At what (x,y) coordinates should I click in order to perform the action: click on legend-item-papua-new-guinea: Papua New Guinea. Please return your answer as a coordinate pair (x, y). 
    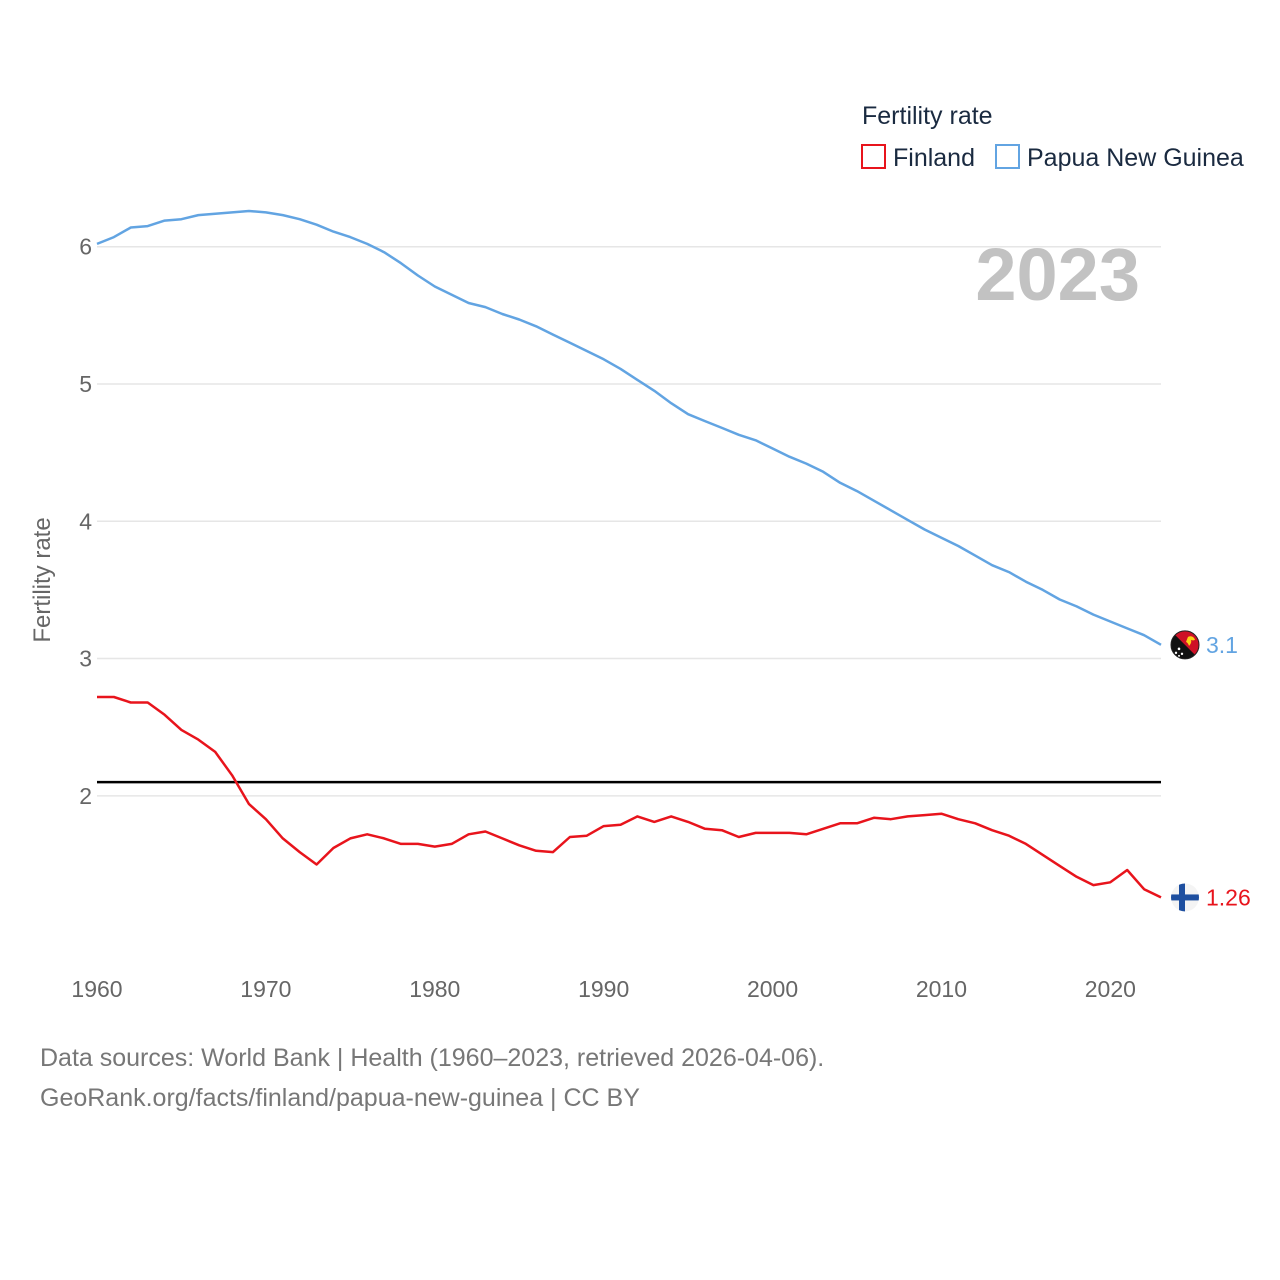
    Looking at the image, I should click on (1119, 158).